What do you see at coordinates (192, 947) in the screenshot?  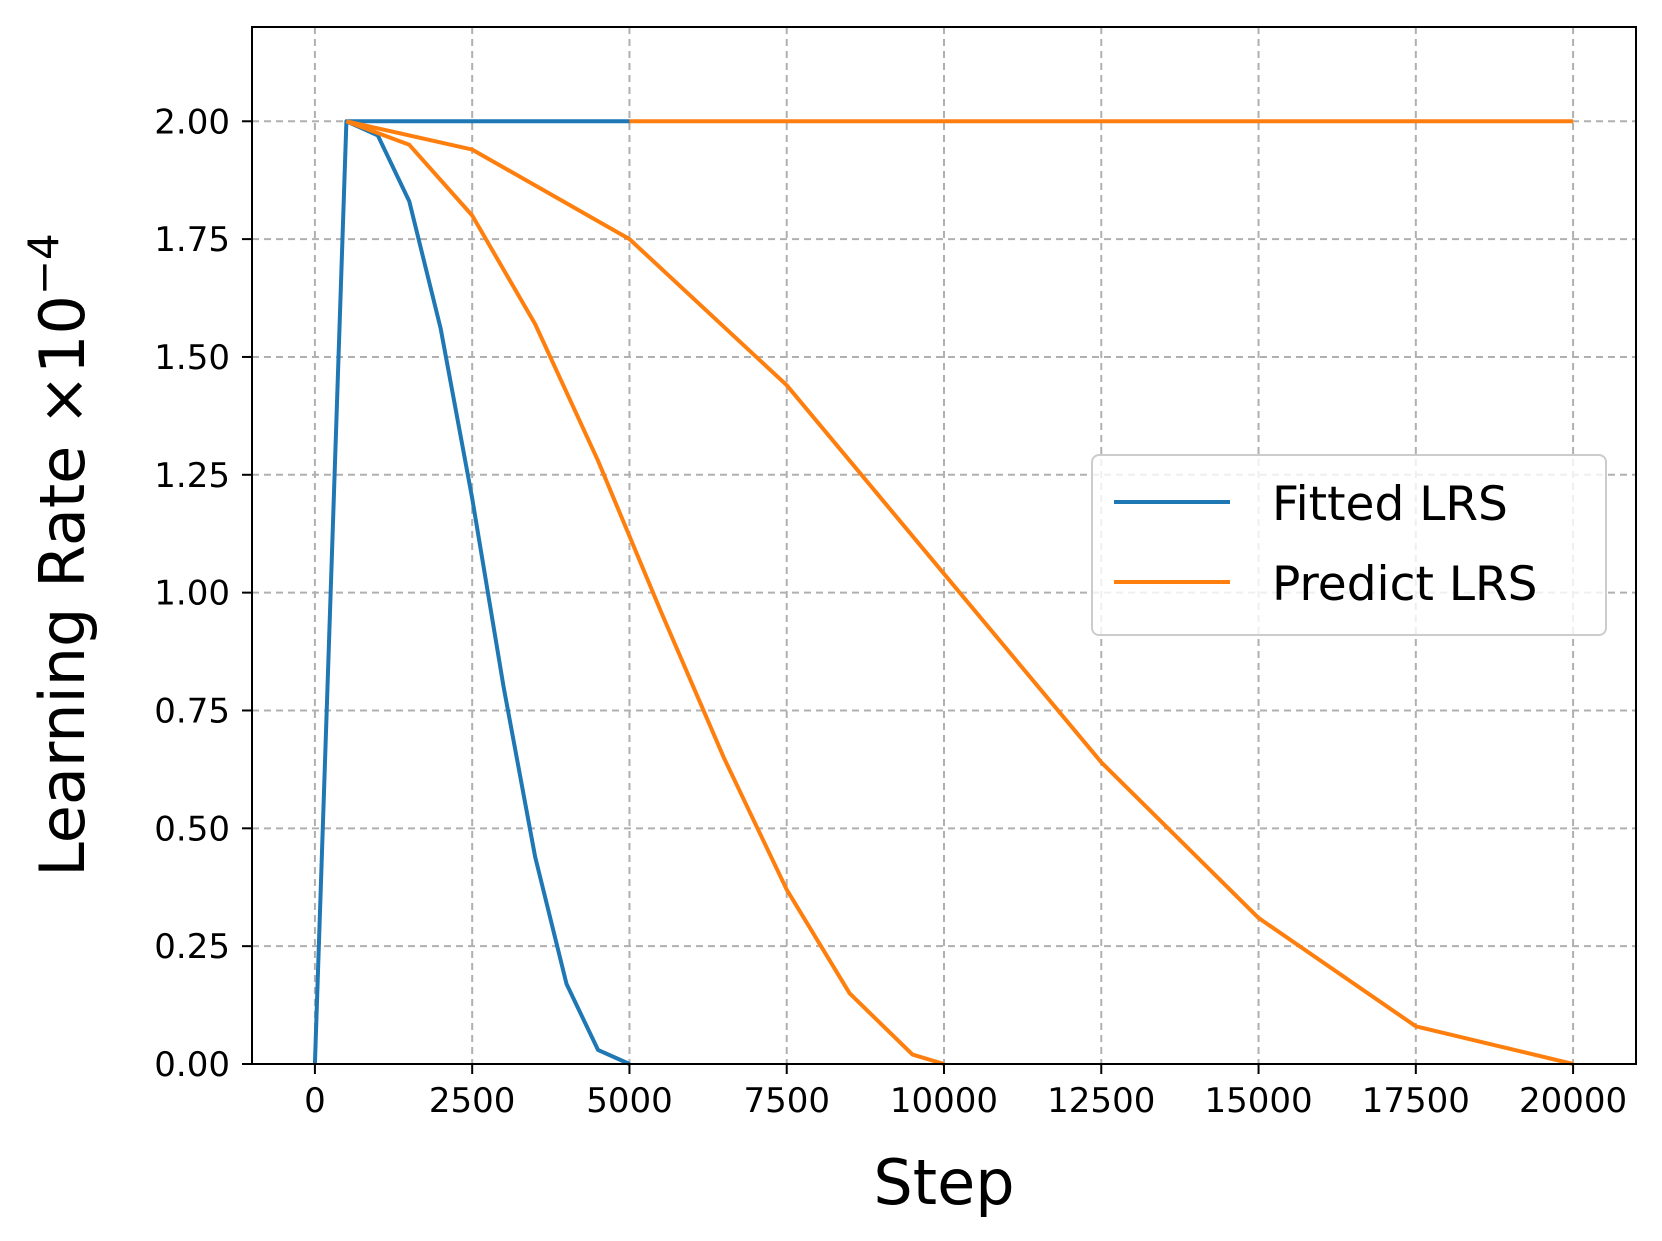 I see `y-tick-label: 0.25` at bounding box center [192, 947].